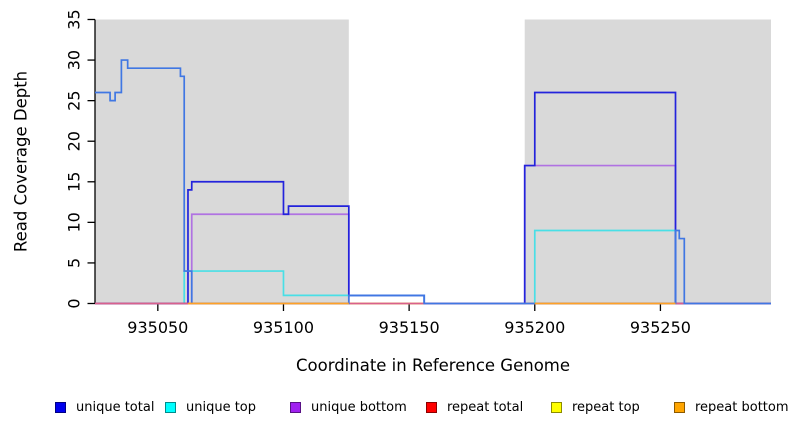 The width and height of the screenshot is (792, 432). I want to click on x-tick-label: 935100, so click(283, 327).